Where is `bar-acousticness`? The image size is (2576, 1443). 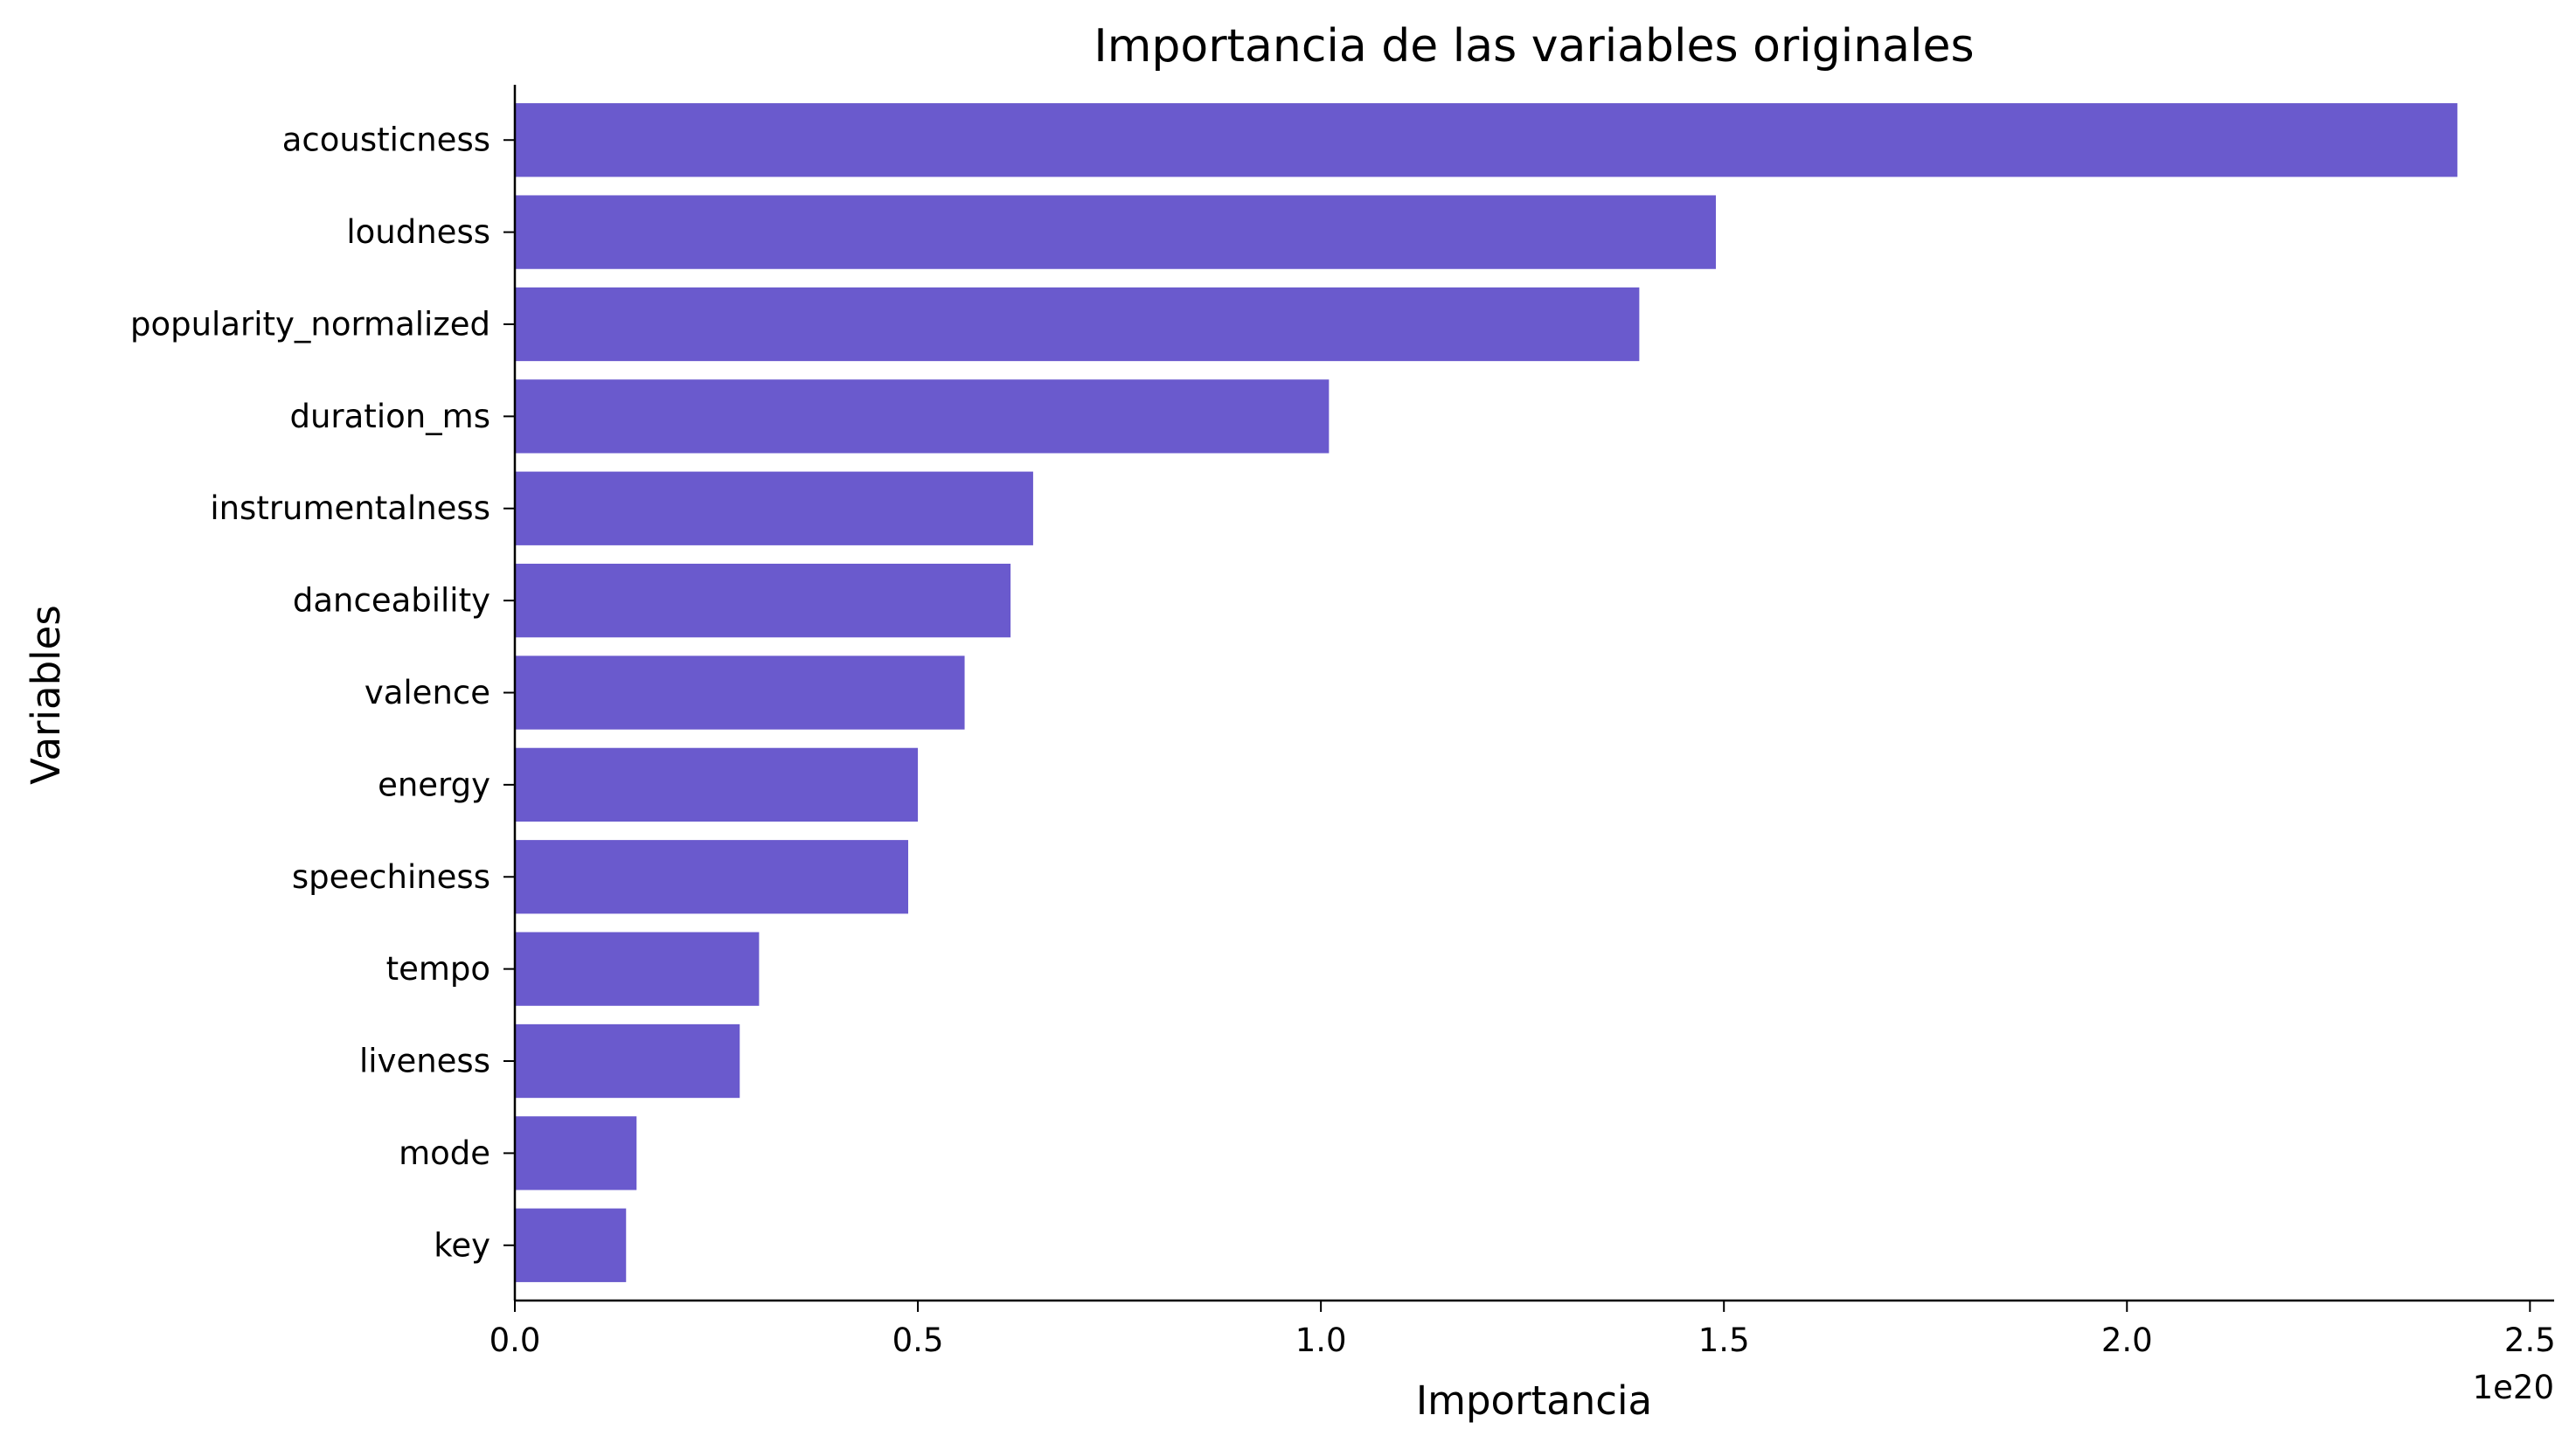
bar-acousticness is located at coordinates (1486, 140).